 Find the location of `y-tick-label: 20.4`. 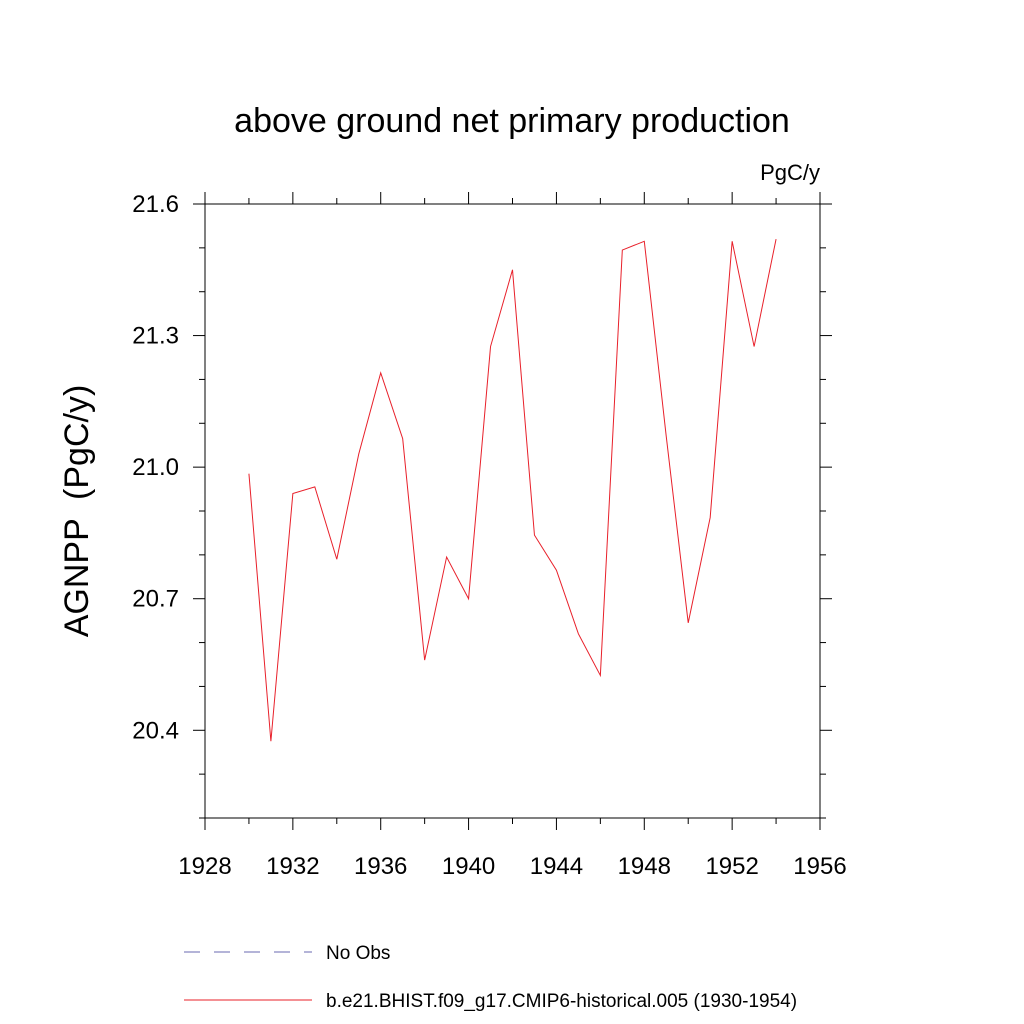

y-tick-label: 20.4 is located at coordinates (155, 730).